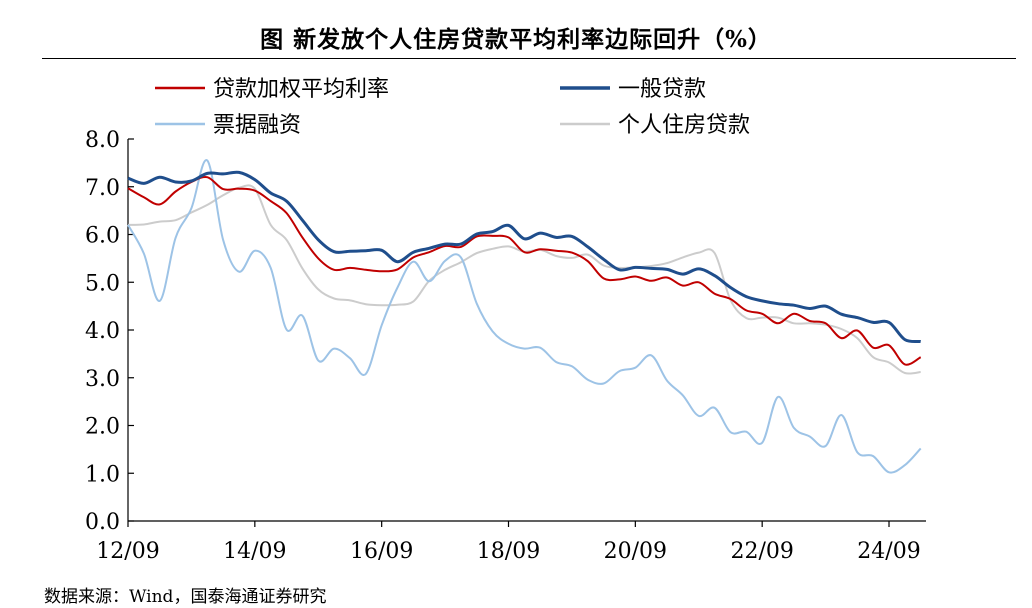 Image resolution: width=1032 pixels, height=608 pixels. What do you see at coordinates (185, 597) in the screenshot?
I see `source-note: 数据来源：Wind，国泰海通证券研究` at bounding box center [185, 597].